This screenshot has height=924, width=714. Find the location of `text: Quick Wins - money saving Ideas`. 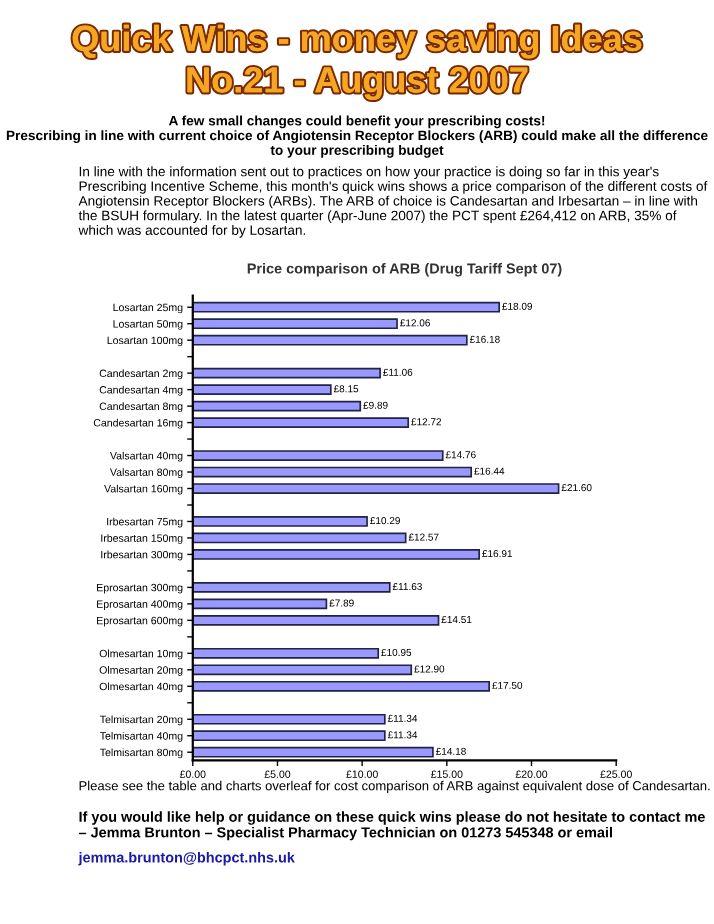

text: Quick Wins - money saving Ideas is located at coordinates (357, 41).